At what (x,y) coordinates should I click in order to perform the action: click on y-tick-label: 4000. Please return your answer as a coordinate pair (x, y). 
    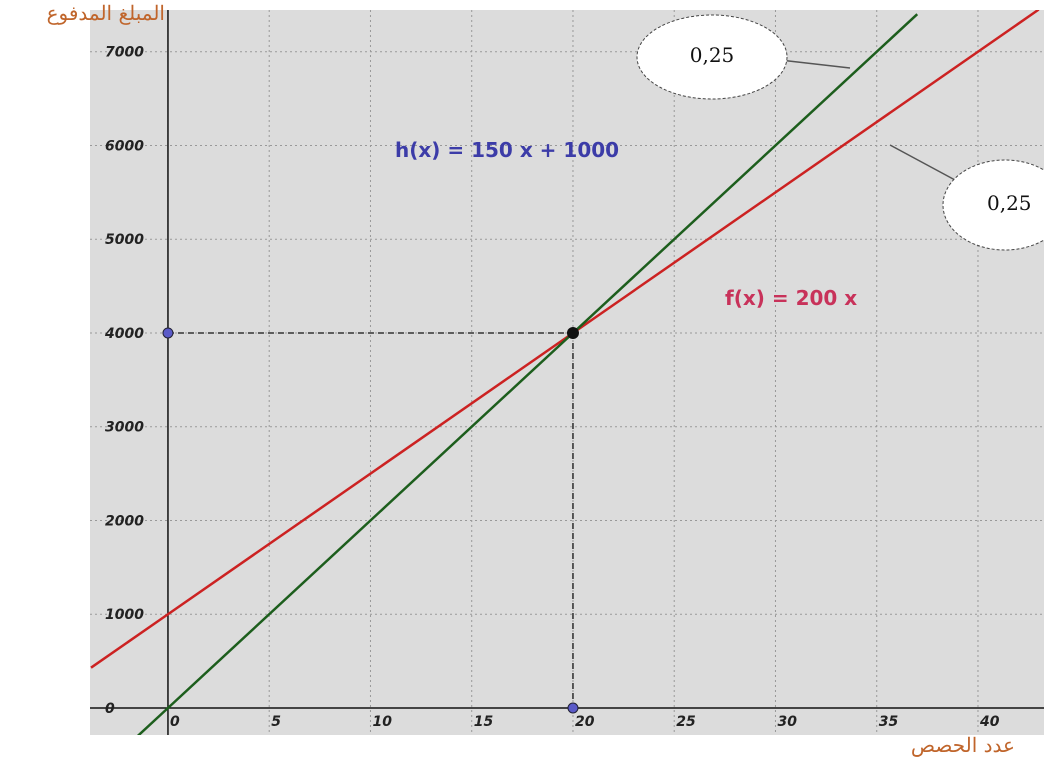
    Looking at the image, I should click on (124, 334).